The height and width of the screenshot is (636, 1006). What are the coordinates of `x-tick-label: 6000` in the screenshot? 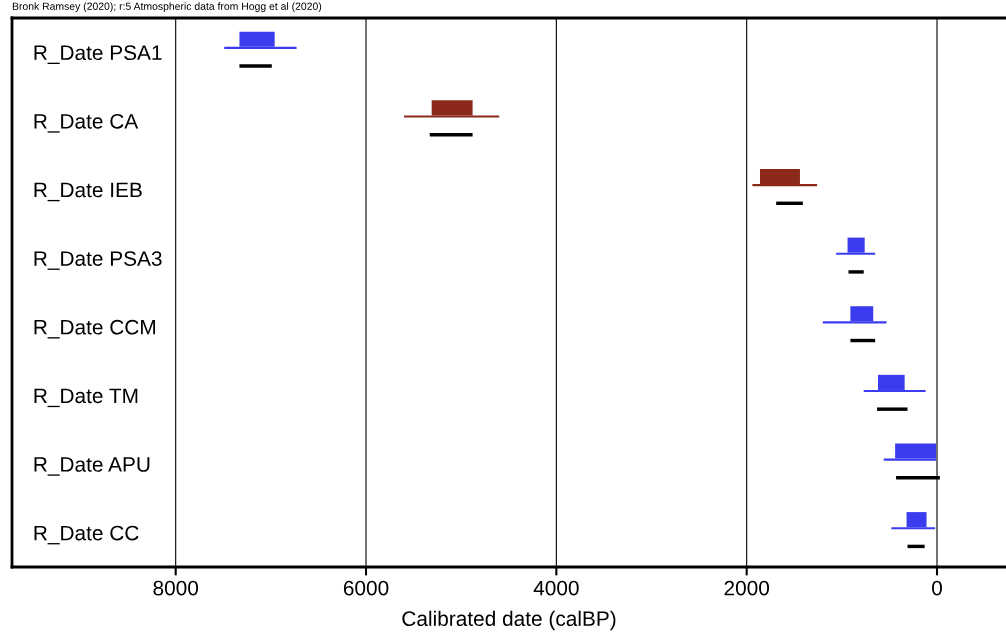 It's located at (366, 588).